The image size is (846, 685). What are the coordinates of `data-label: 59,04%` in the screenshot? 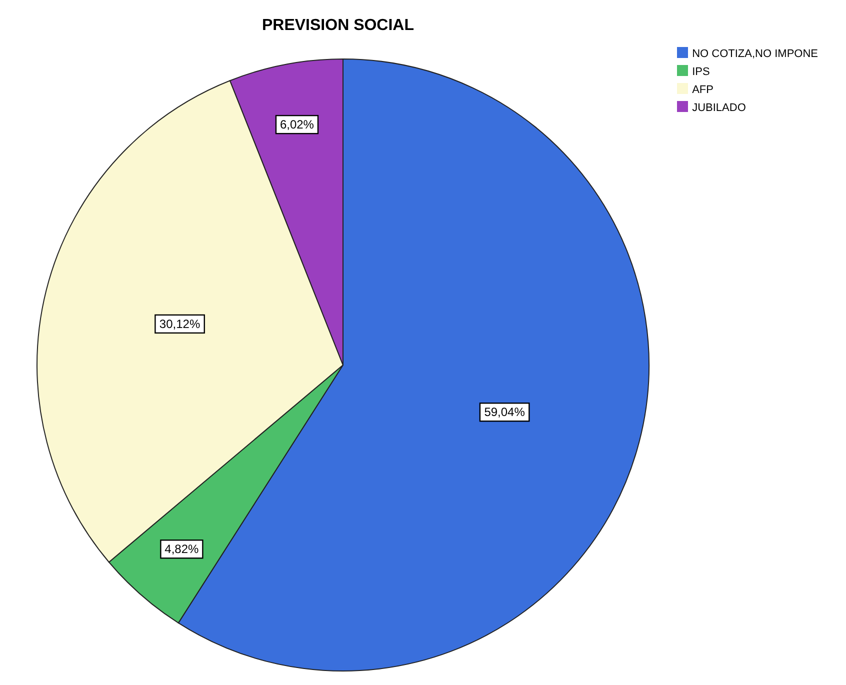 It's located at (505, 412).